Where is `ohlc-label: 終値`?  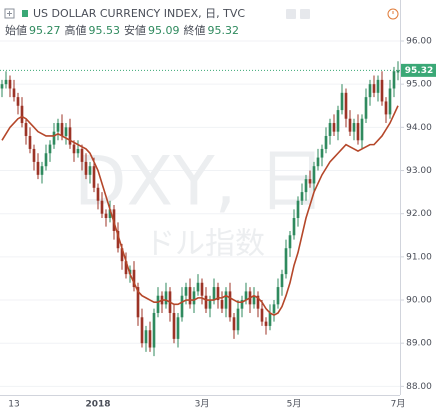
ohlc-label: 終値 is located at coordinates (195, 30).